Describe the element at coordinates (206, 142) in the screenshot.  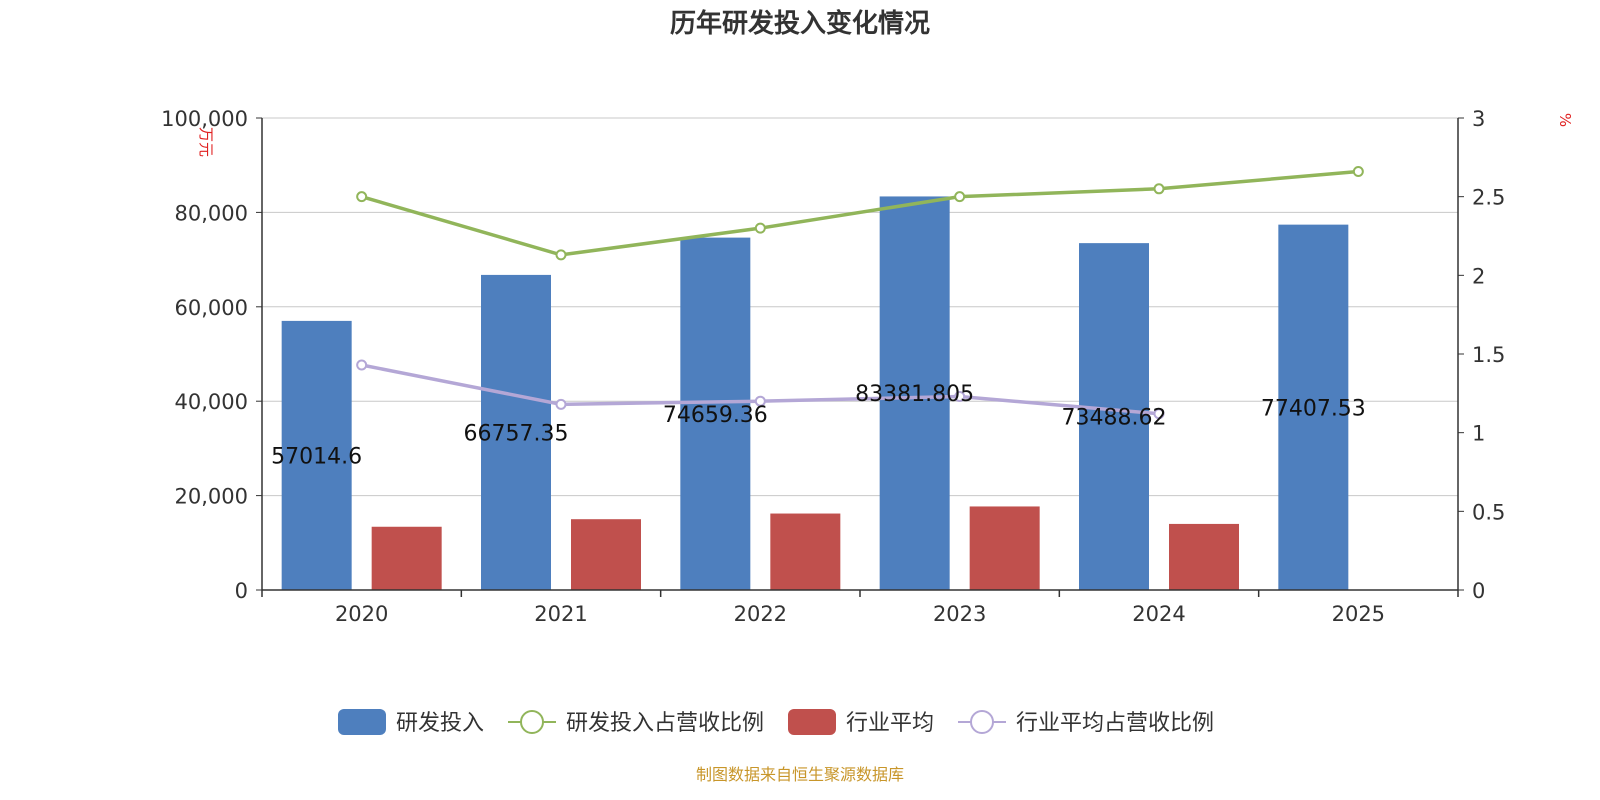
I see `left-axis-unit: 万元` at that location.